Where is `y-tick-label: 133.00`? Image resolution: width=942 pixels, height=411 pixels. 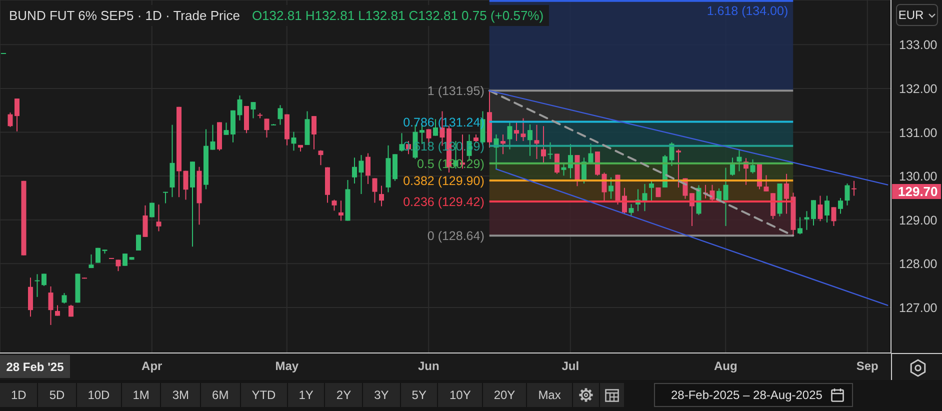 y-tick-label: 133.00 is located at coordinates (918, 45).